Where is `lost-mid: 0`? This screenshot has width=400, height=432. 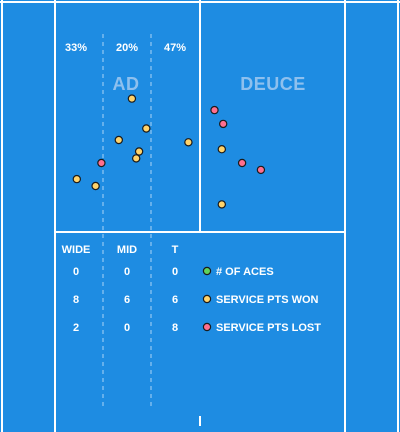
lost-mid: 0 is located at coordinates (127, 328).